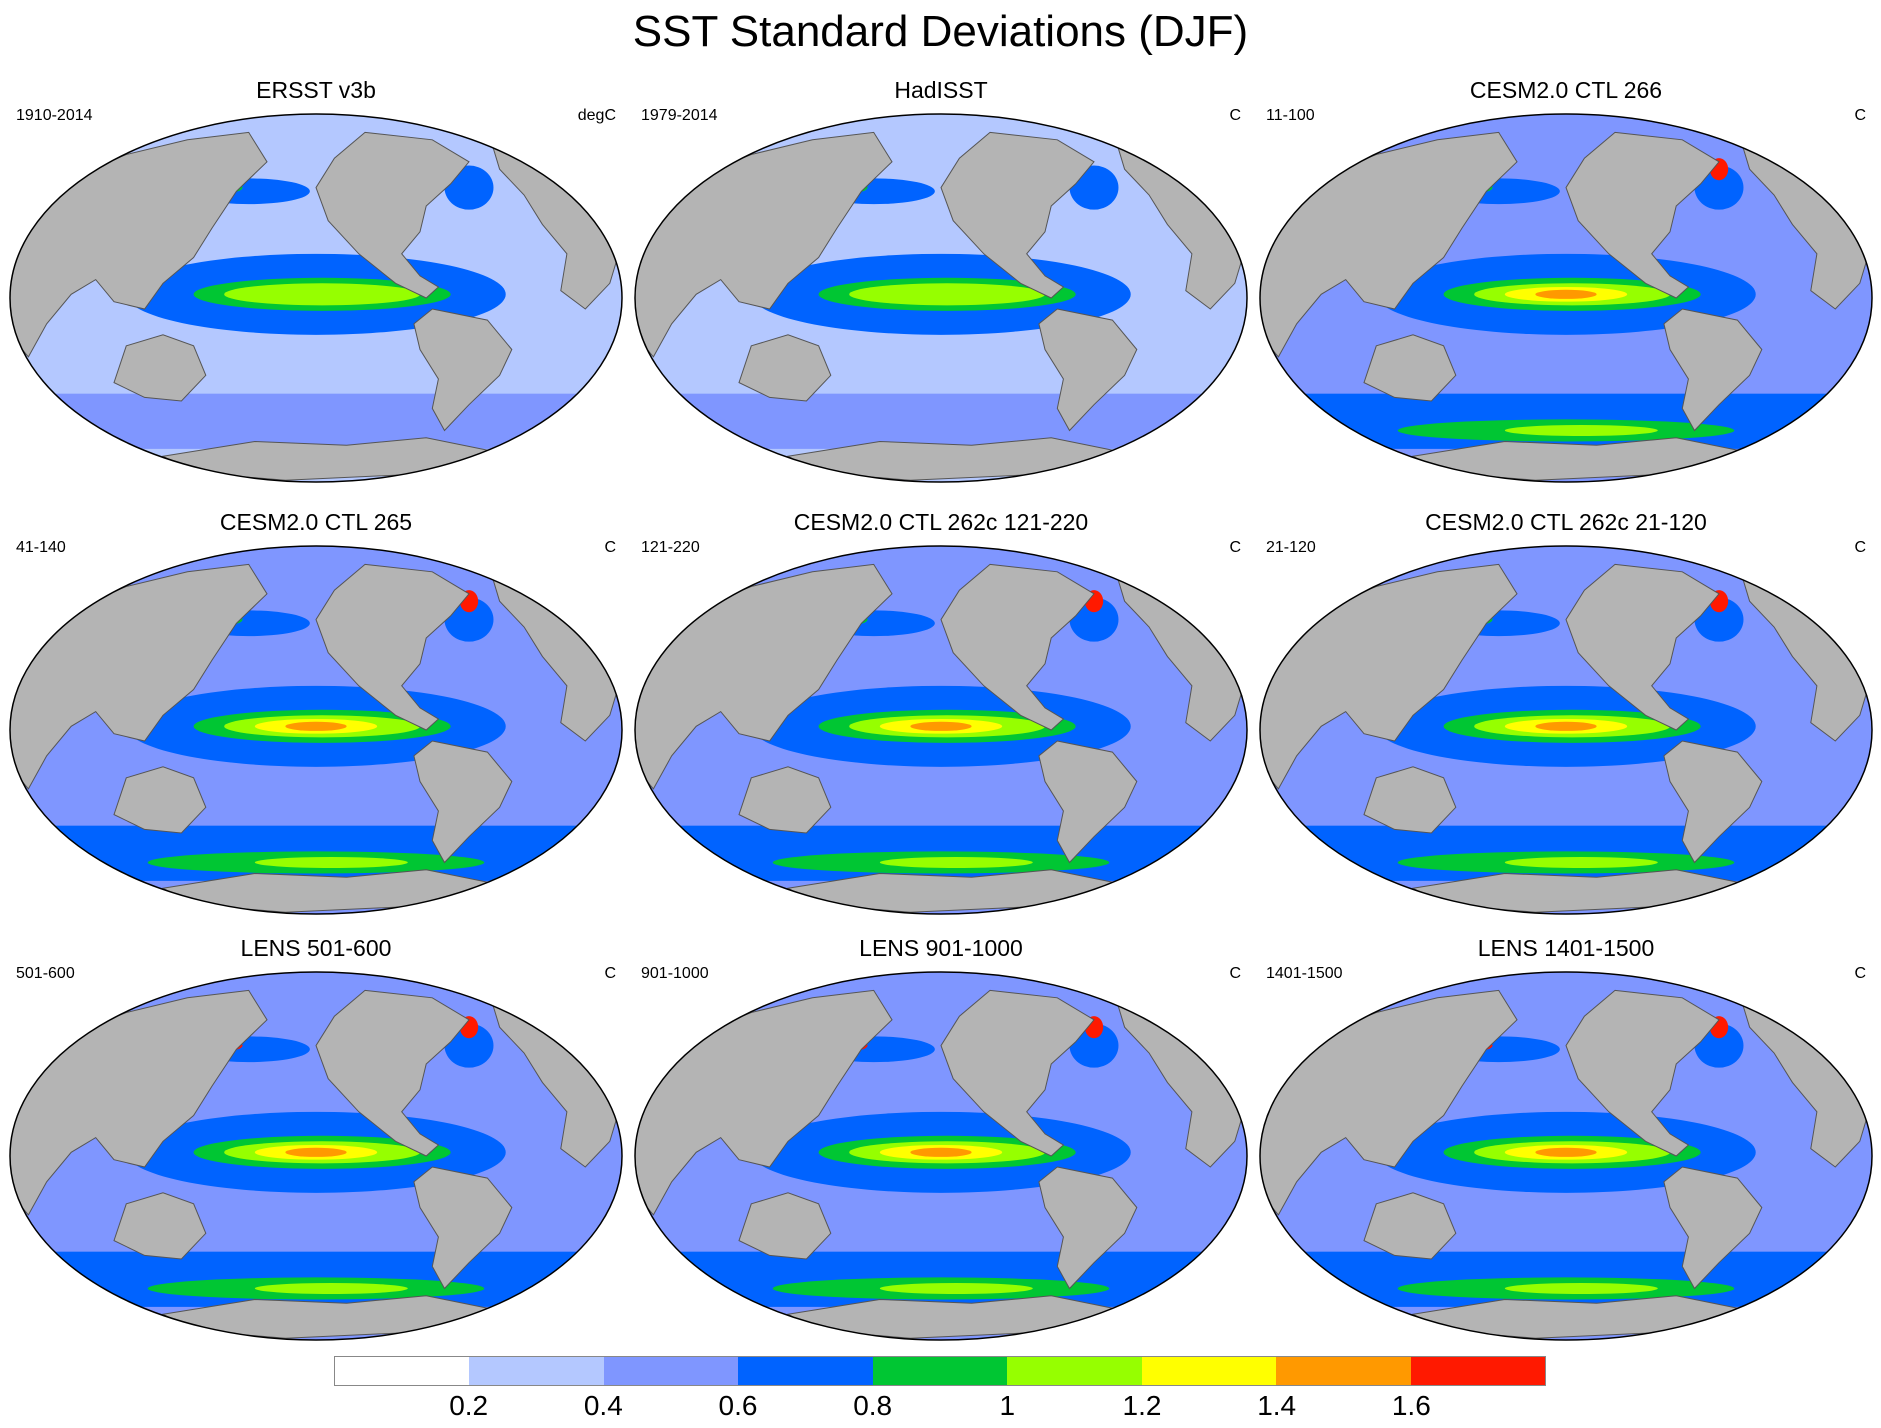  Describe the element at coordinates (1277, 1405) in the screenshot. I see `colorbar-tick-label: 1.4` at that location.